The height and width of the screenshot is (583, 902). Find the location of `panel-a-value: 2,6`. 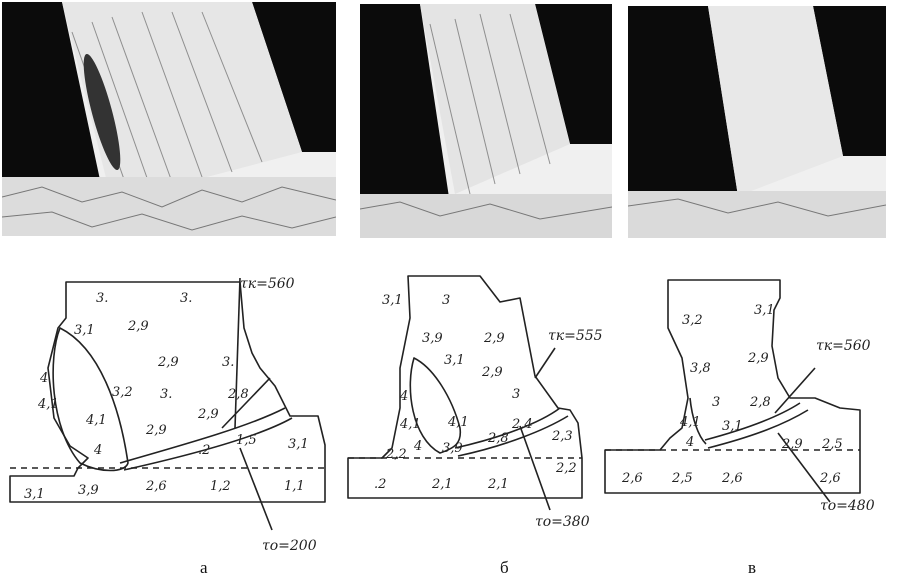

panel-a-value: 2,6 is located at coordinates (156, 486).